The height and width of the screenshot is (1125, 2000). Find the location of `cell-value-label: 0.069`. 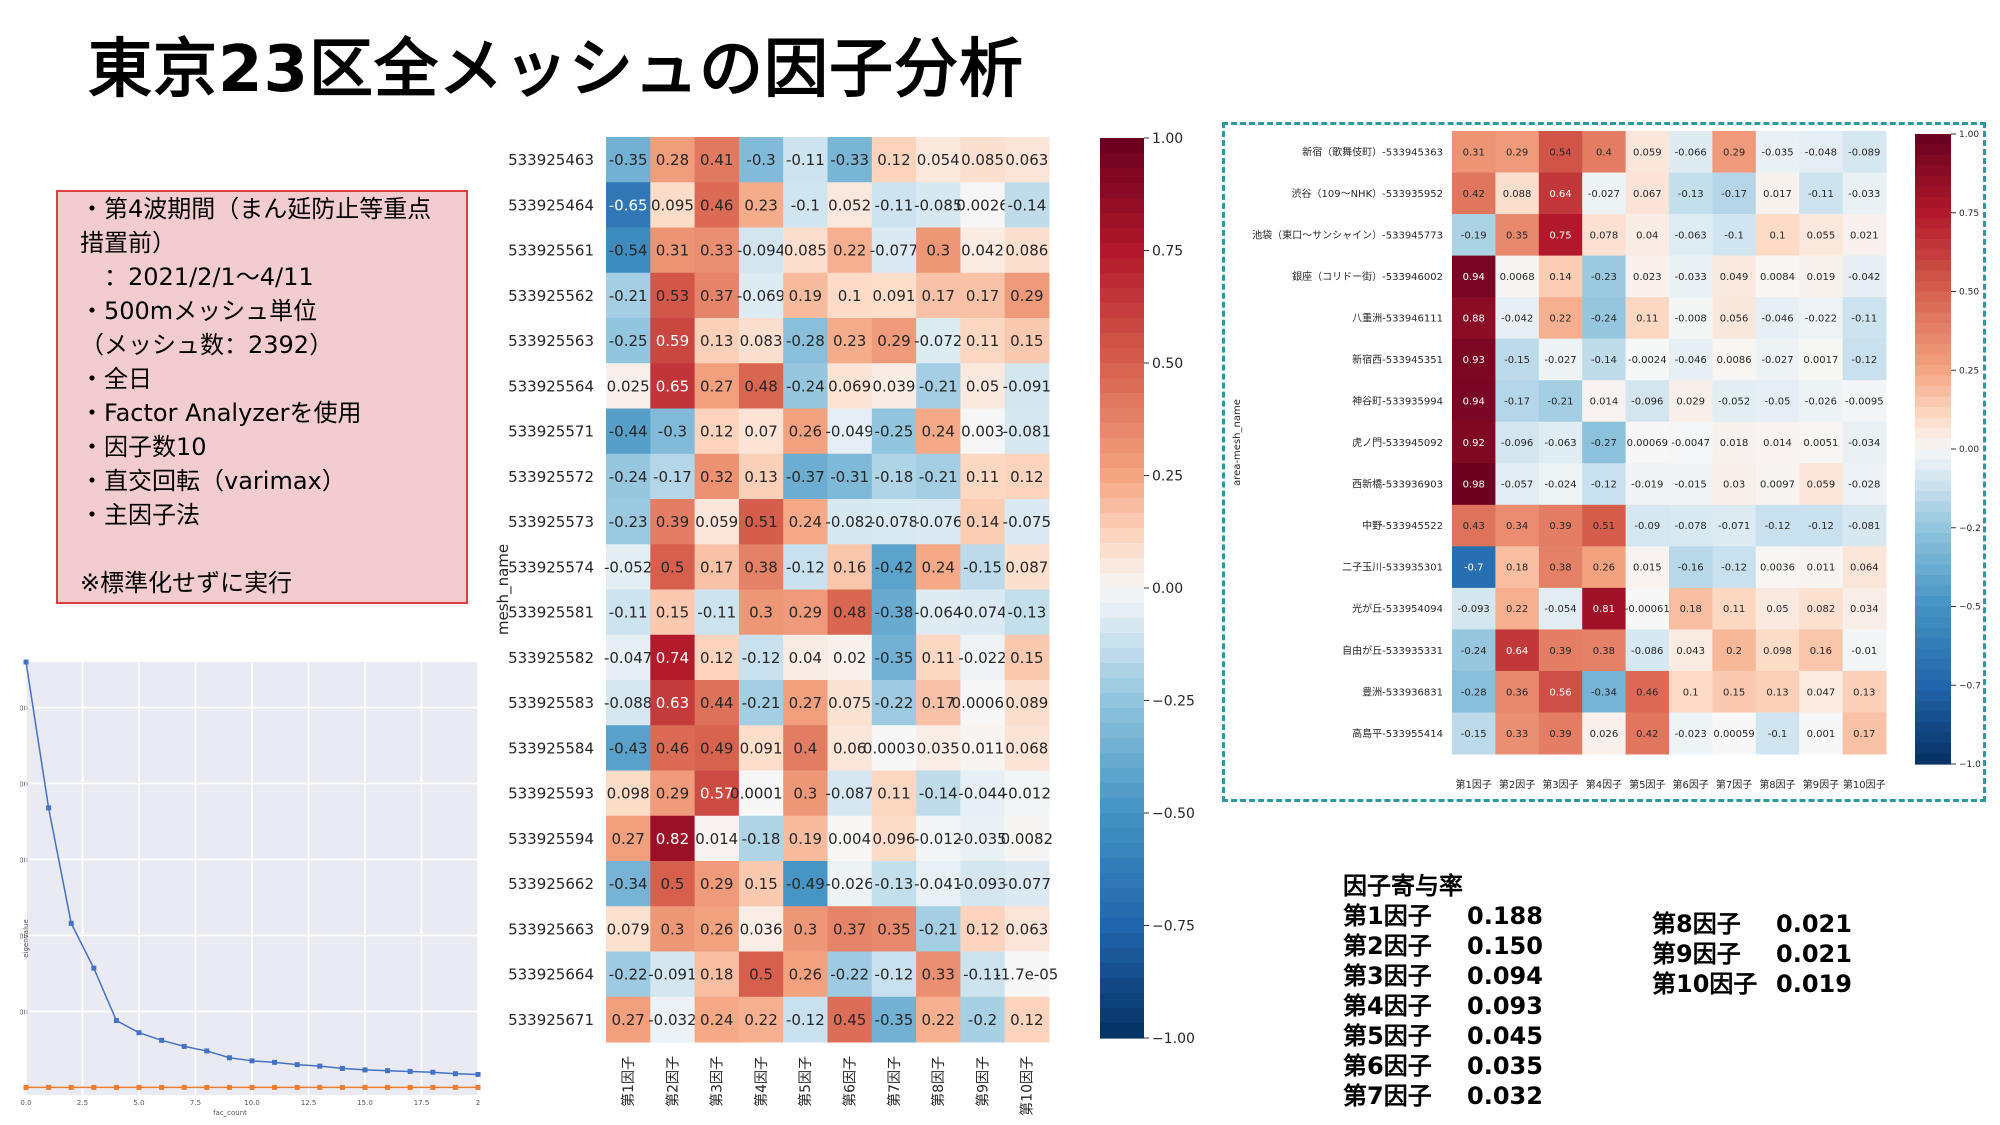

cell-value-label: 0.069 is located at coordinates (849, 386).